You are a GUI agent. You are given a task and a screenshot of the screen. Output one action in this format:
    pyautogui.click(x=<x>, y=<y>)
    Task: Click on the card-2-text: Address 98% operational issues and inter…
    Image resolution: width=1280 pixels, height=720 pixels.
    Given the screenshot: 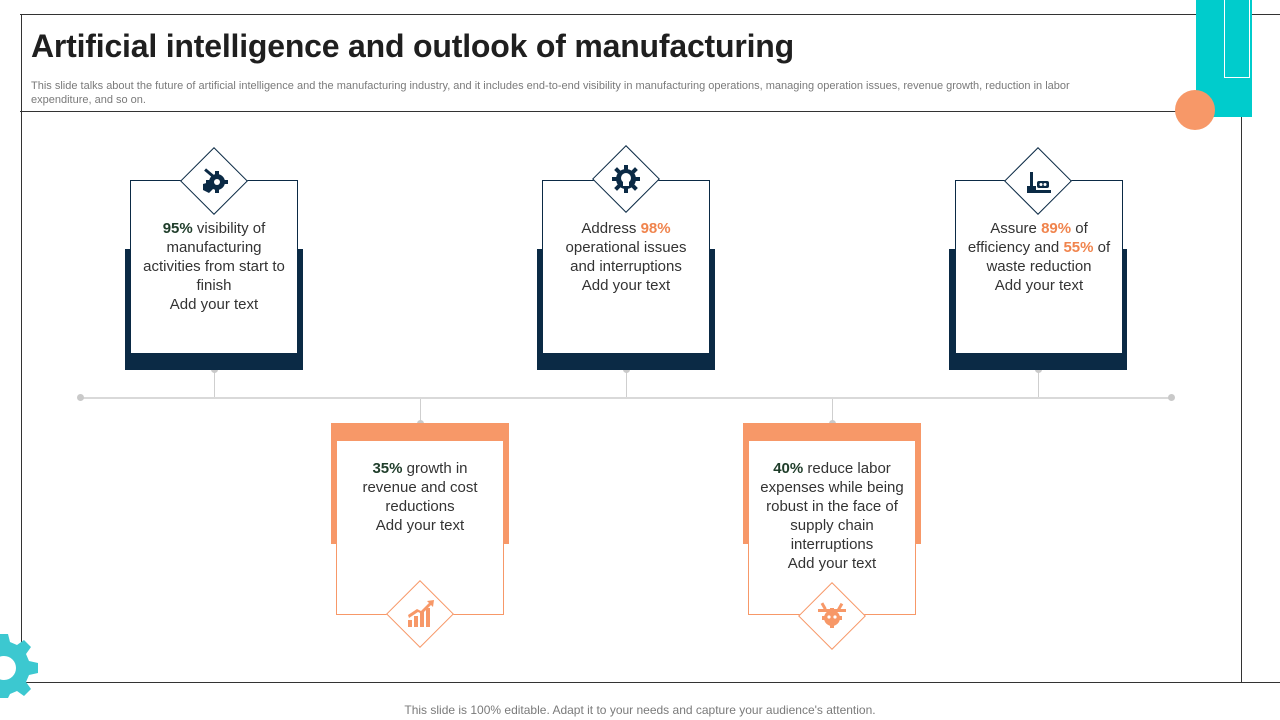 What is the action you would take?
    pyautogui.click(x=626, y=257)
    